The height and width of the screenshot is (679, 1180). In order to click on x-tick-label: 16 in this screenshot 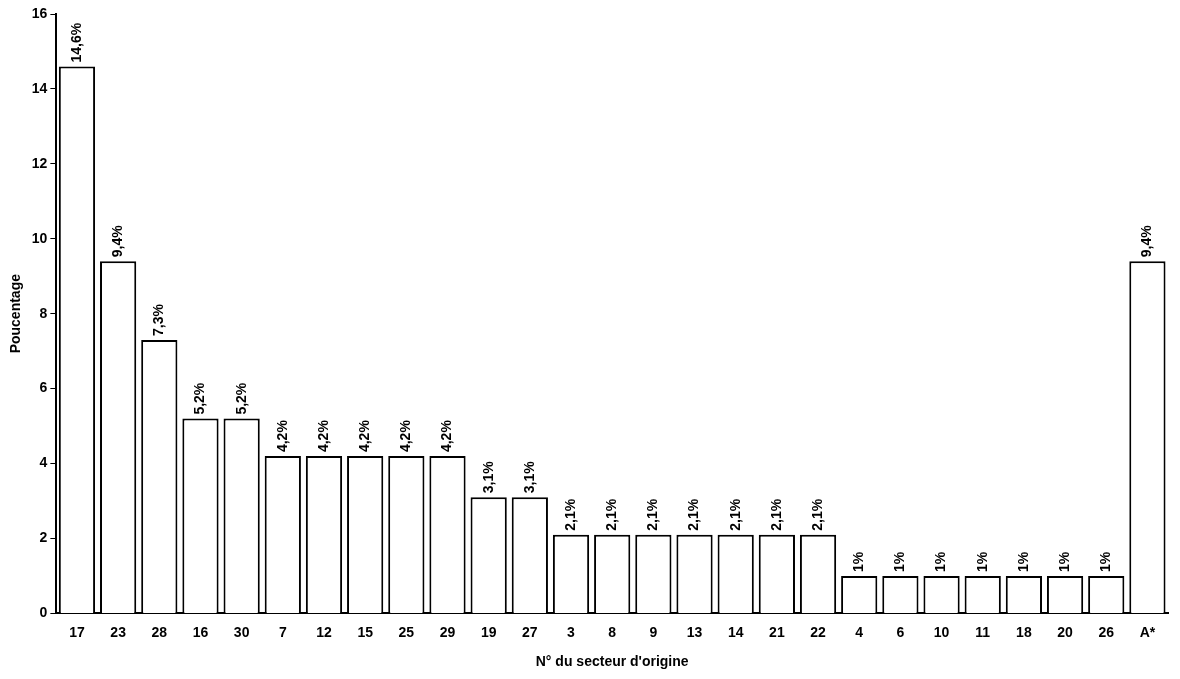, I will do `click(200, 631)`.